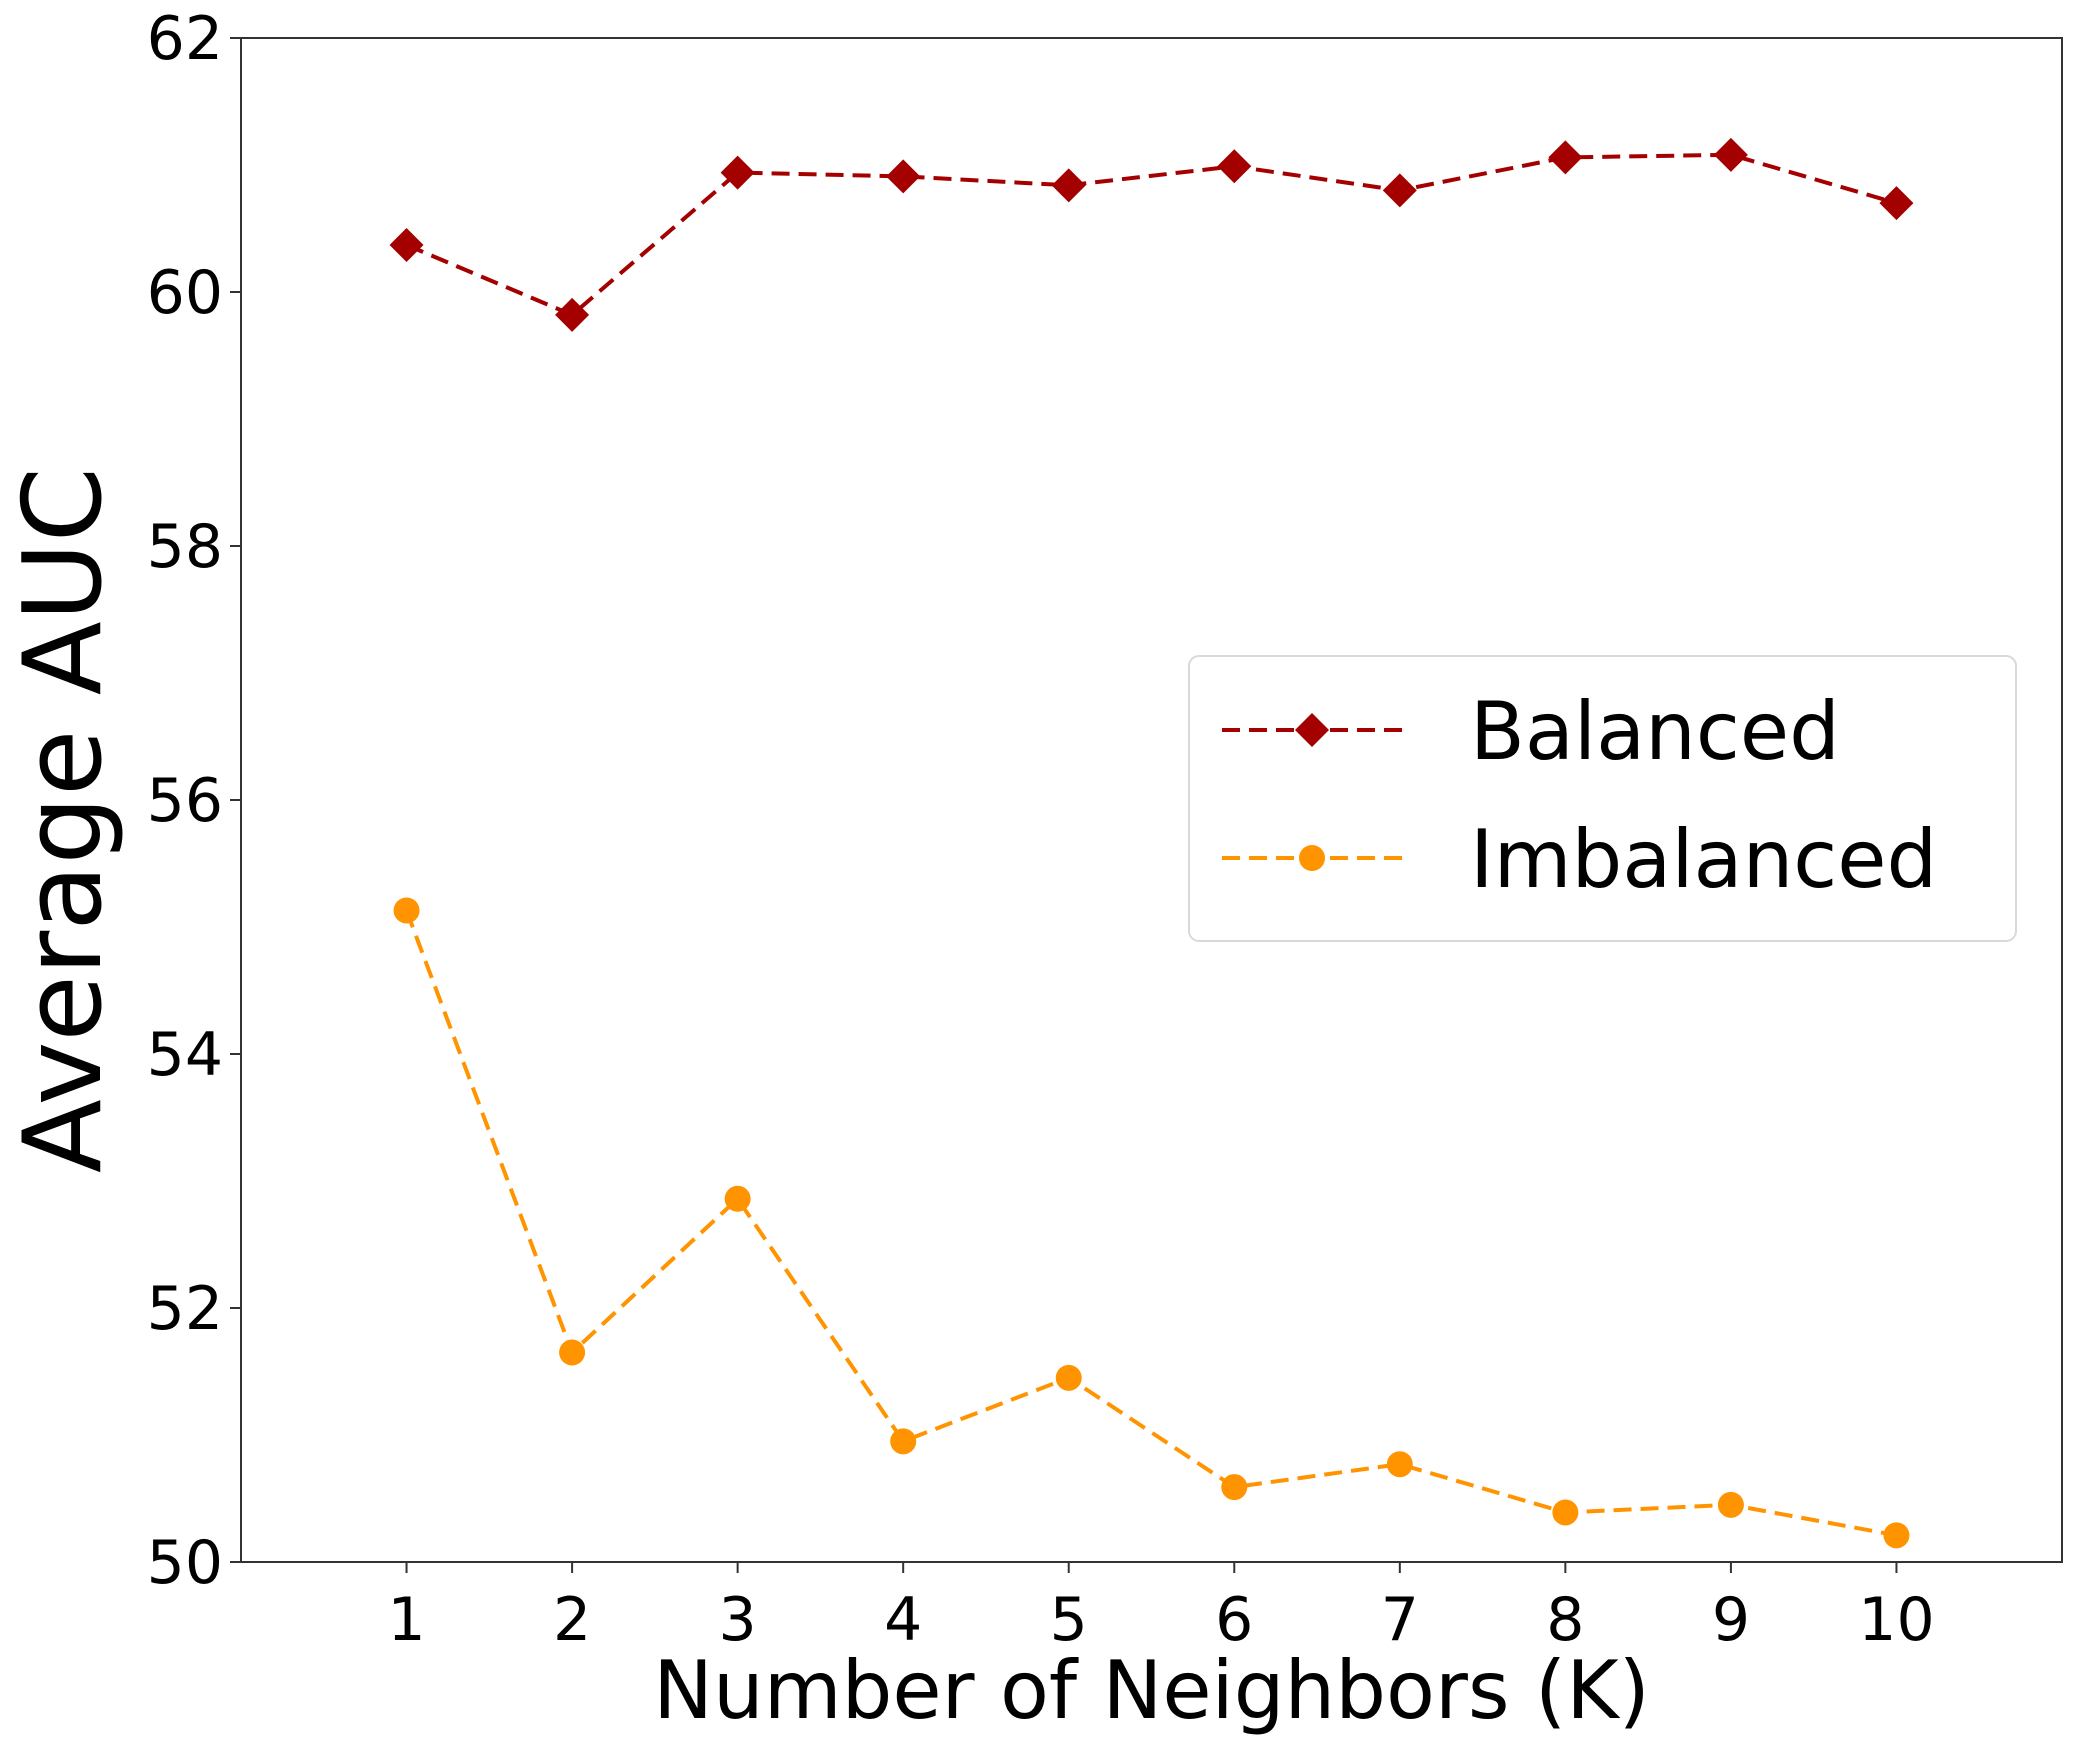 This screenshot has width=2073, height=1742. Describe the element at coordinates (1565, 157) in the screenshot. I see `data-point-balanced-k8` at that location.